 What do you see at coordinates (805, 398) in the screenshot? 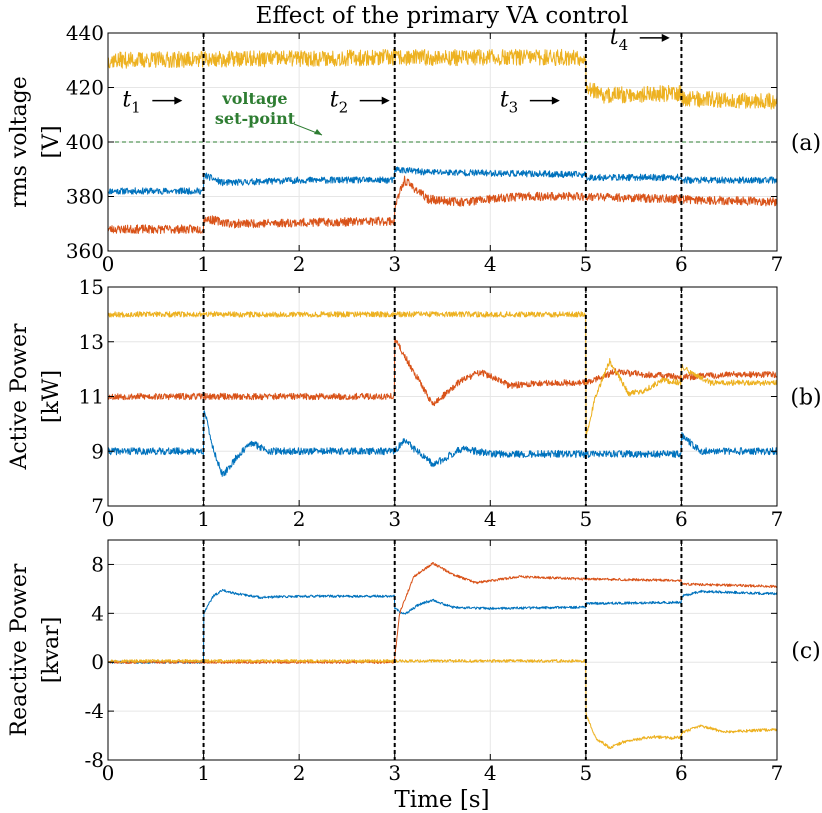
I see `panel-label: (b)` at bounding box center [805, 398].